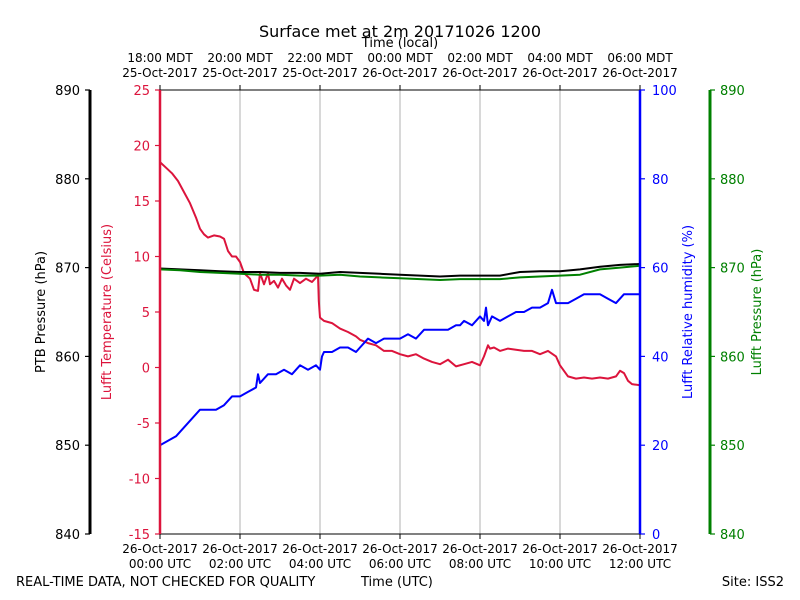  Describe the element at coordinates (400, 58) in the screenshot. I see `x-top-tick-label-time: 00:00 MDT` at that location.